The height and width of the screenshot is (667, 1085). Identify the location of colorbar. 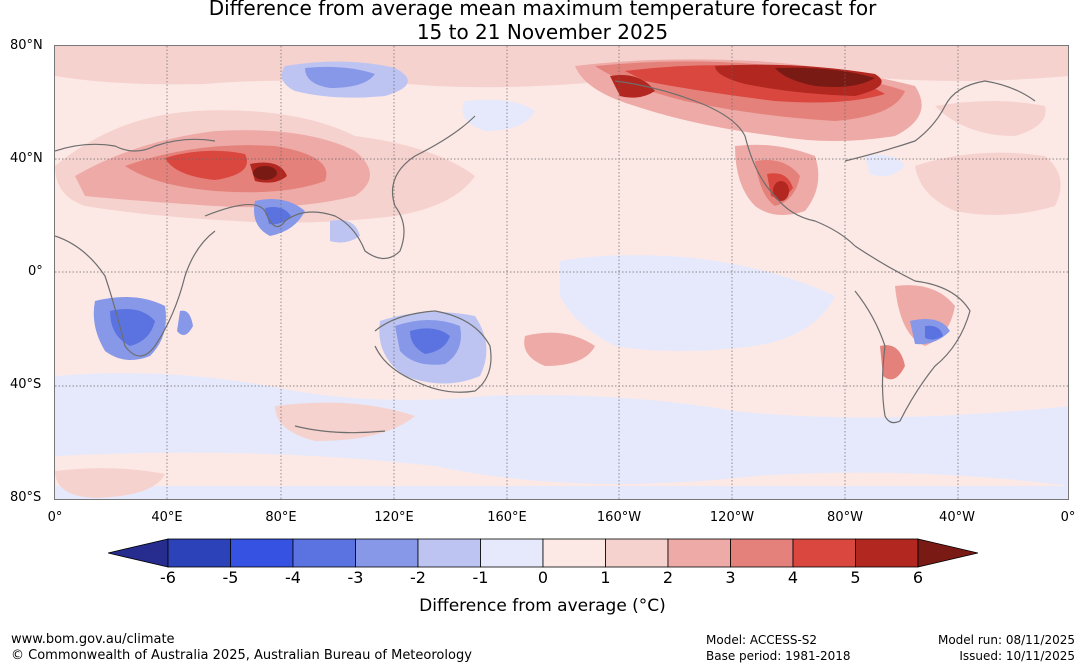
(543, 553).